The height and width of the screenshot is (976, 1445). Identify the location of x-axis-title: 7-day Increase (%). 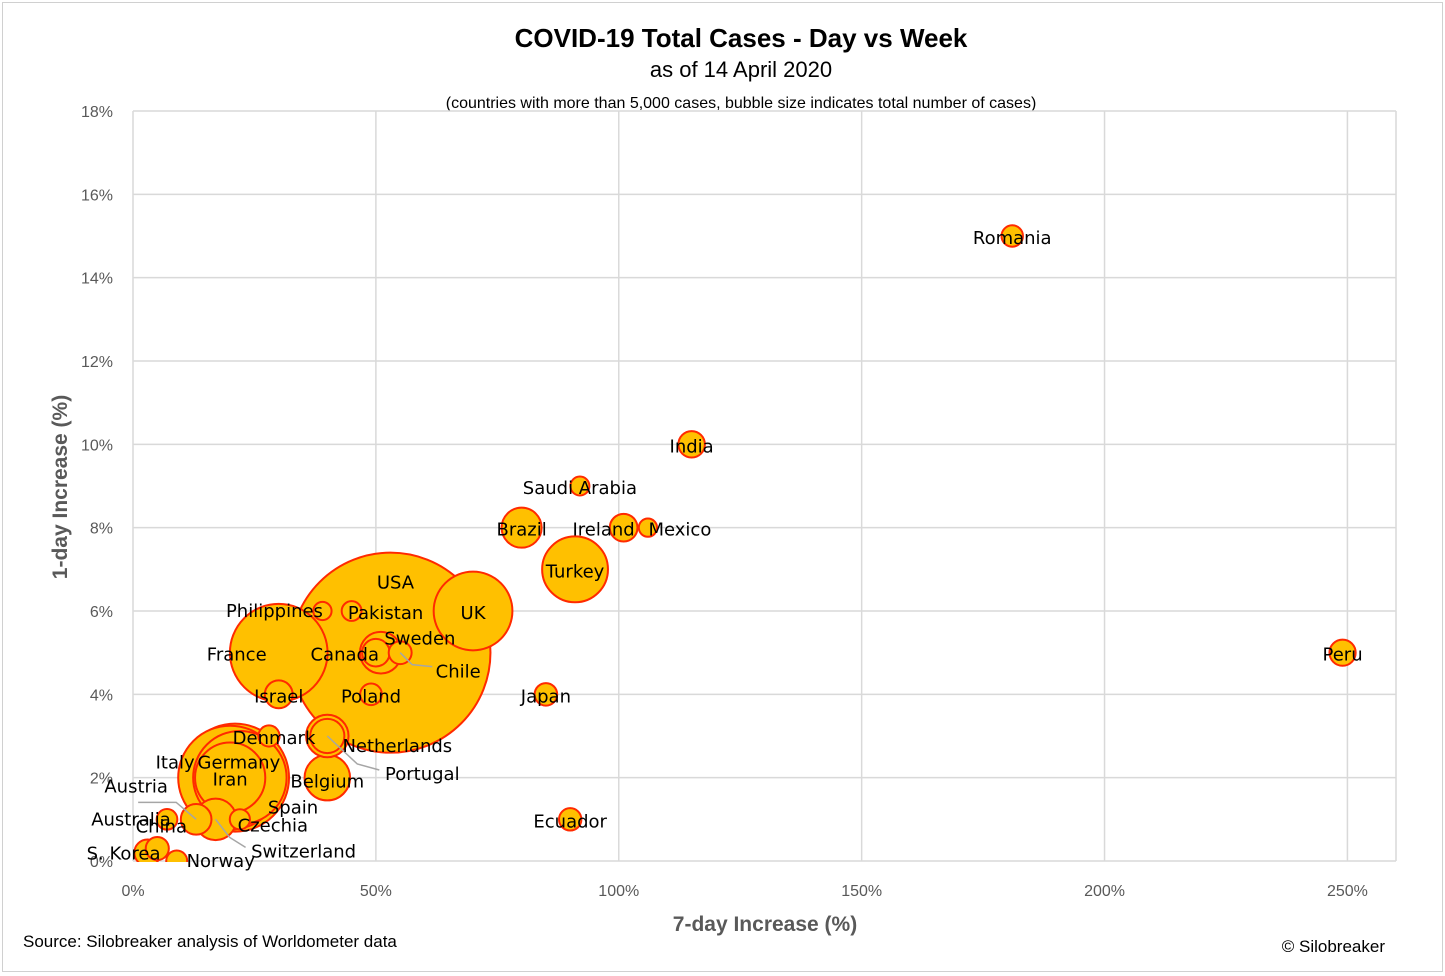
(765, 924).